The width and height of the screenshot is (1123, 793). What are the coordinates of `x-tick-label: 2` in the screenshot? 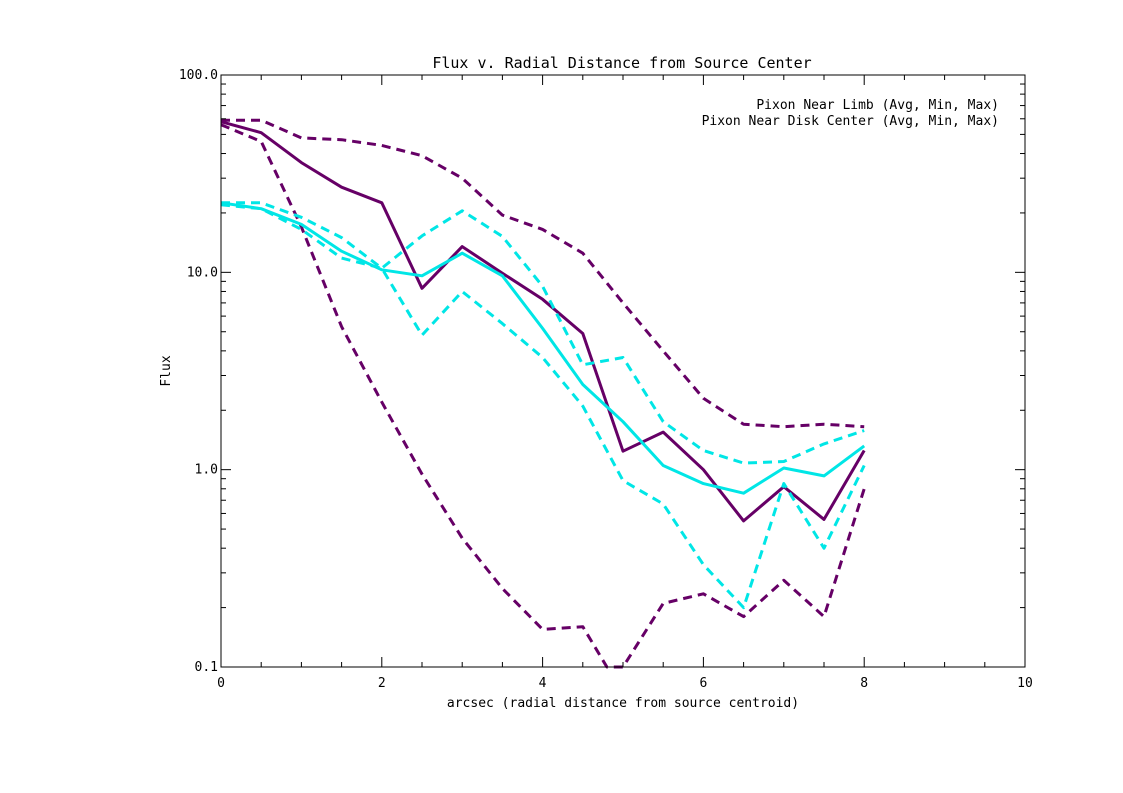 It's located at (382, 683).